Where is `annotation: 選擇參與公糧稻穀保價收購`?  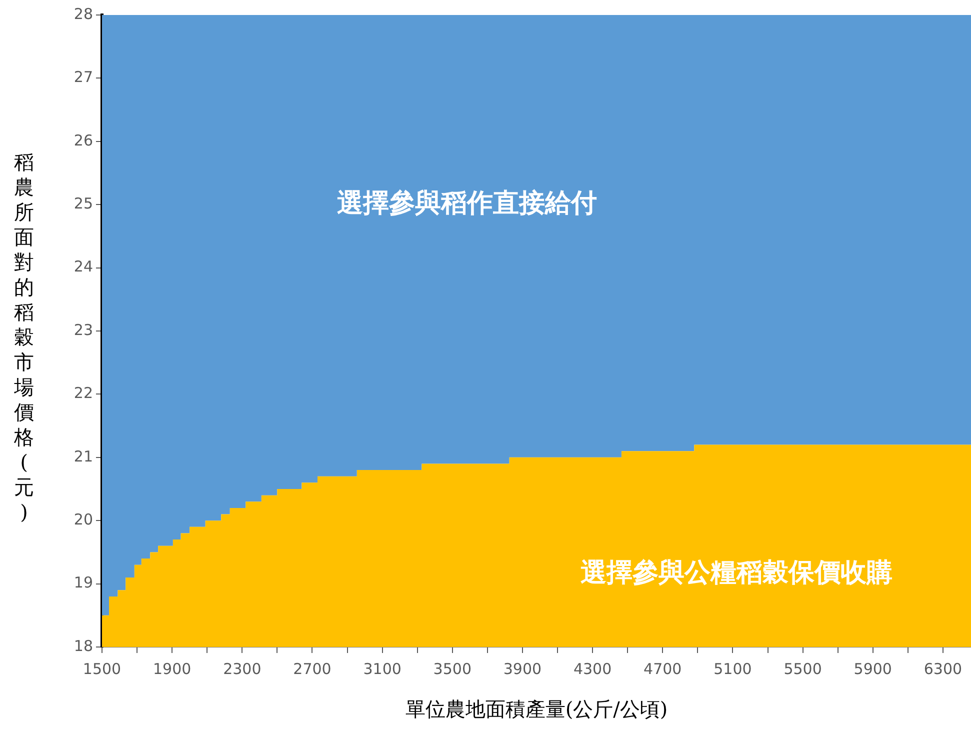 annotation: 選擇參與公糧稻穀保價收購 is located at coordinates (736, 573).